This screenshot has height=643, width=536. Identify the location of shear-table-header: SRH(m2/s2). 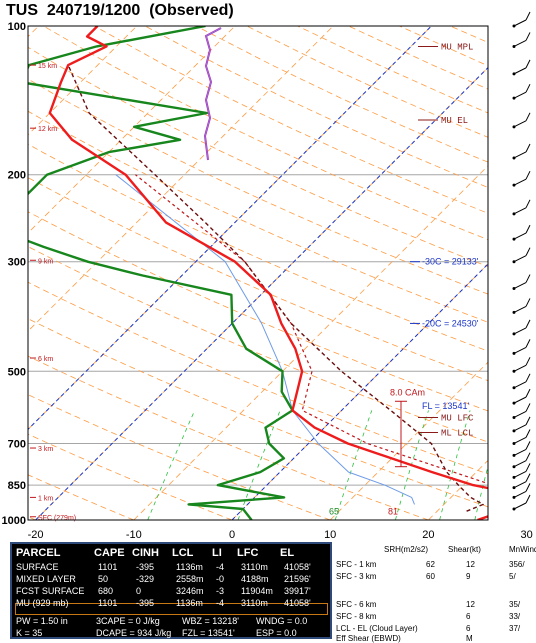
(406, 549).